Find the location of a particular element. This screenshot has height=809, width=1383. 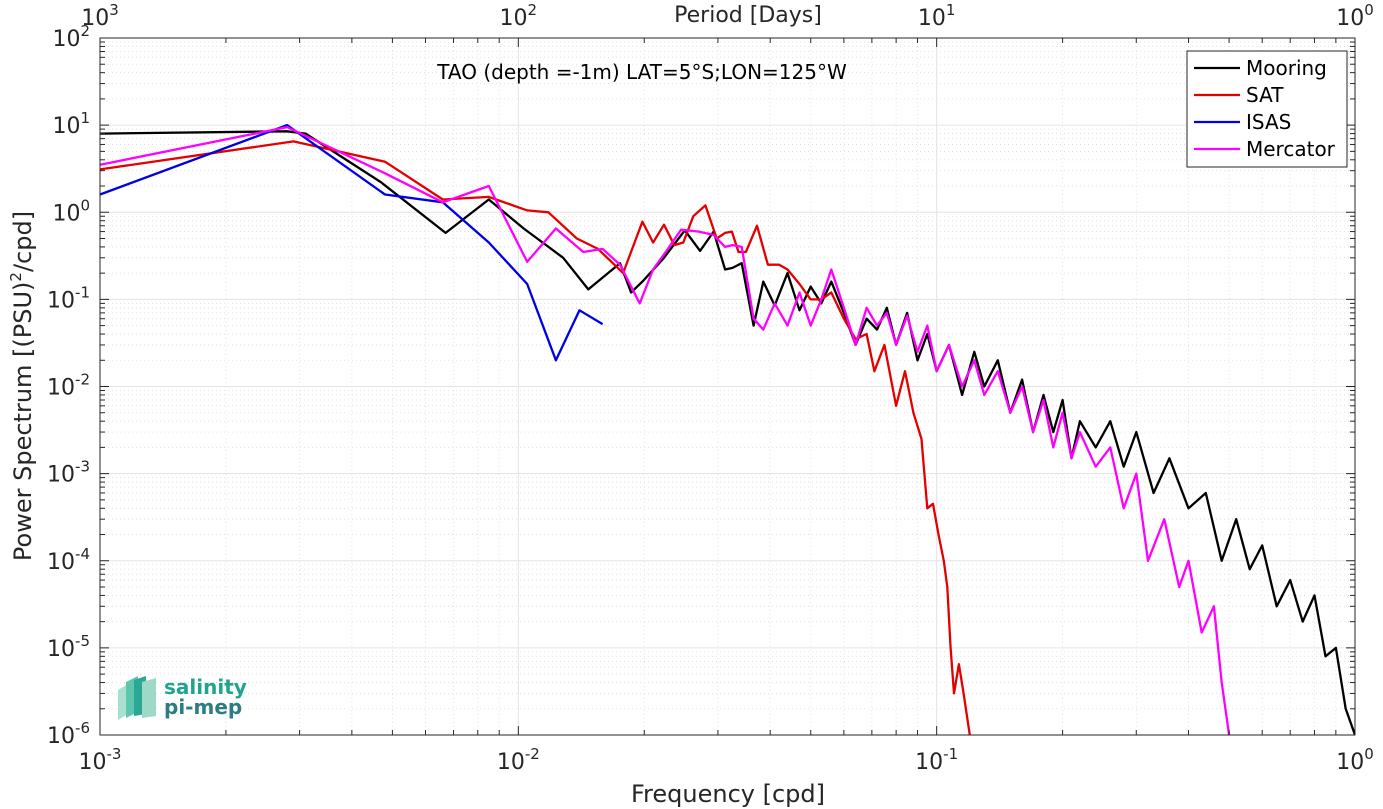

y-tick-label-exp: -4 is located at coordinates (82, 554).